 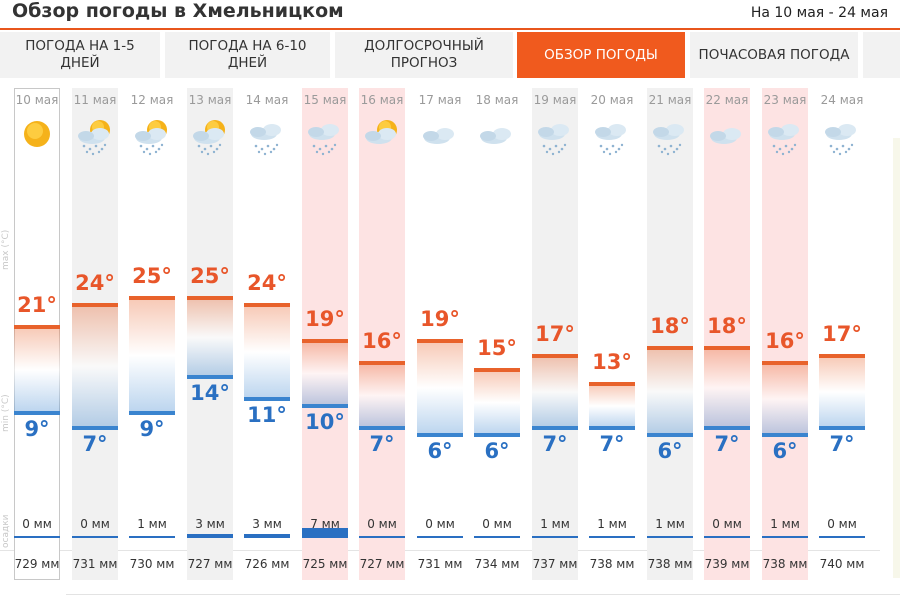 I want to click on min-temp-label: 9°, so click(x=152, y=429).